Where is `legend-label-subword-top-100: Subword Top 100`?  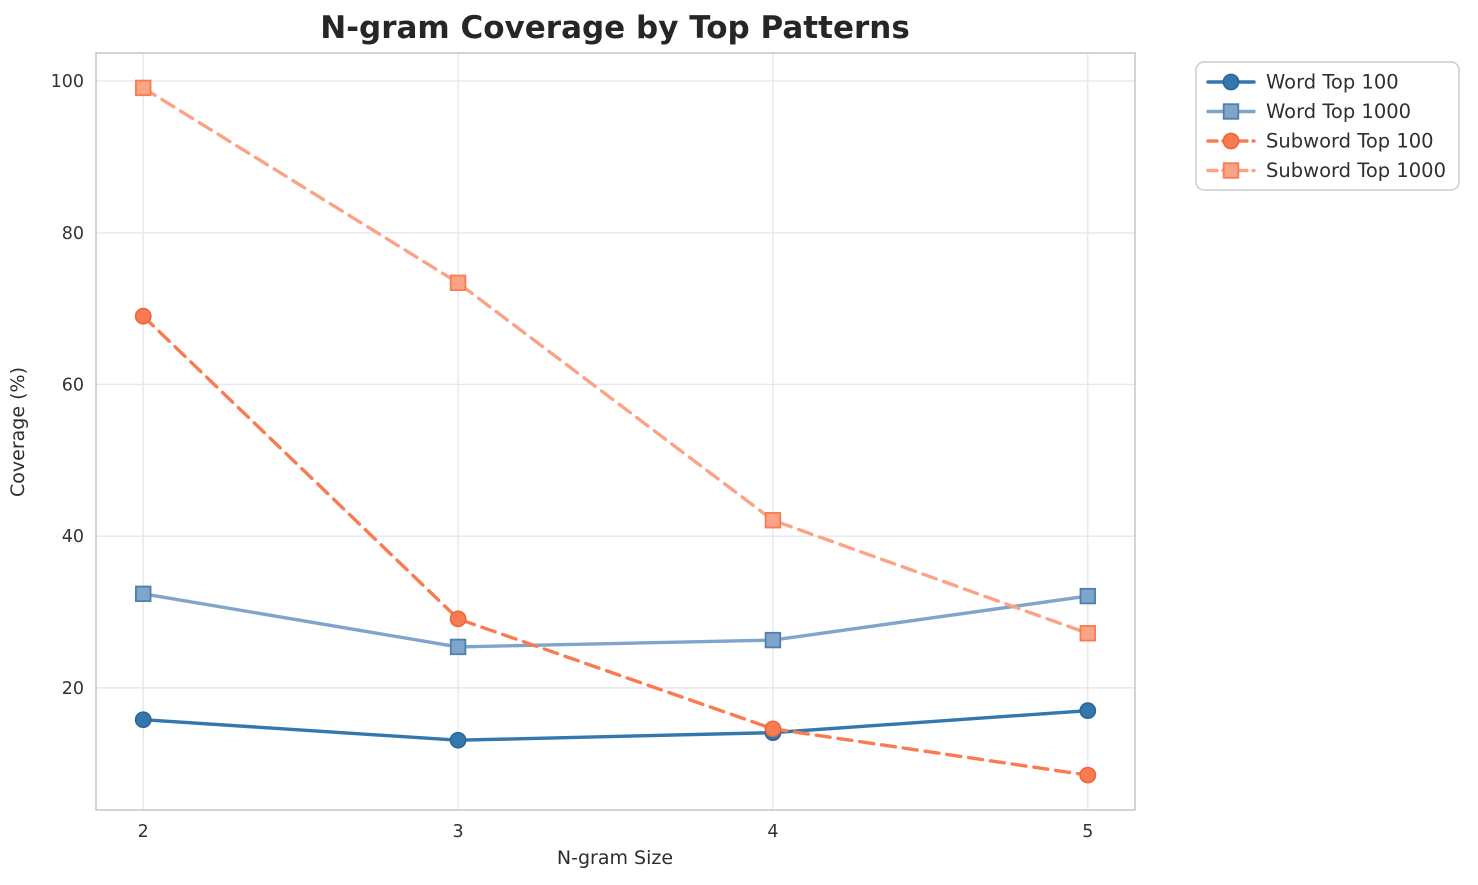 legend-label-subword-top-100: Subword Top 100 is located at coordinates (1350, 141).